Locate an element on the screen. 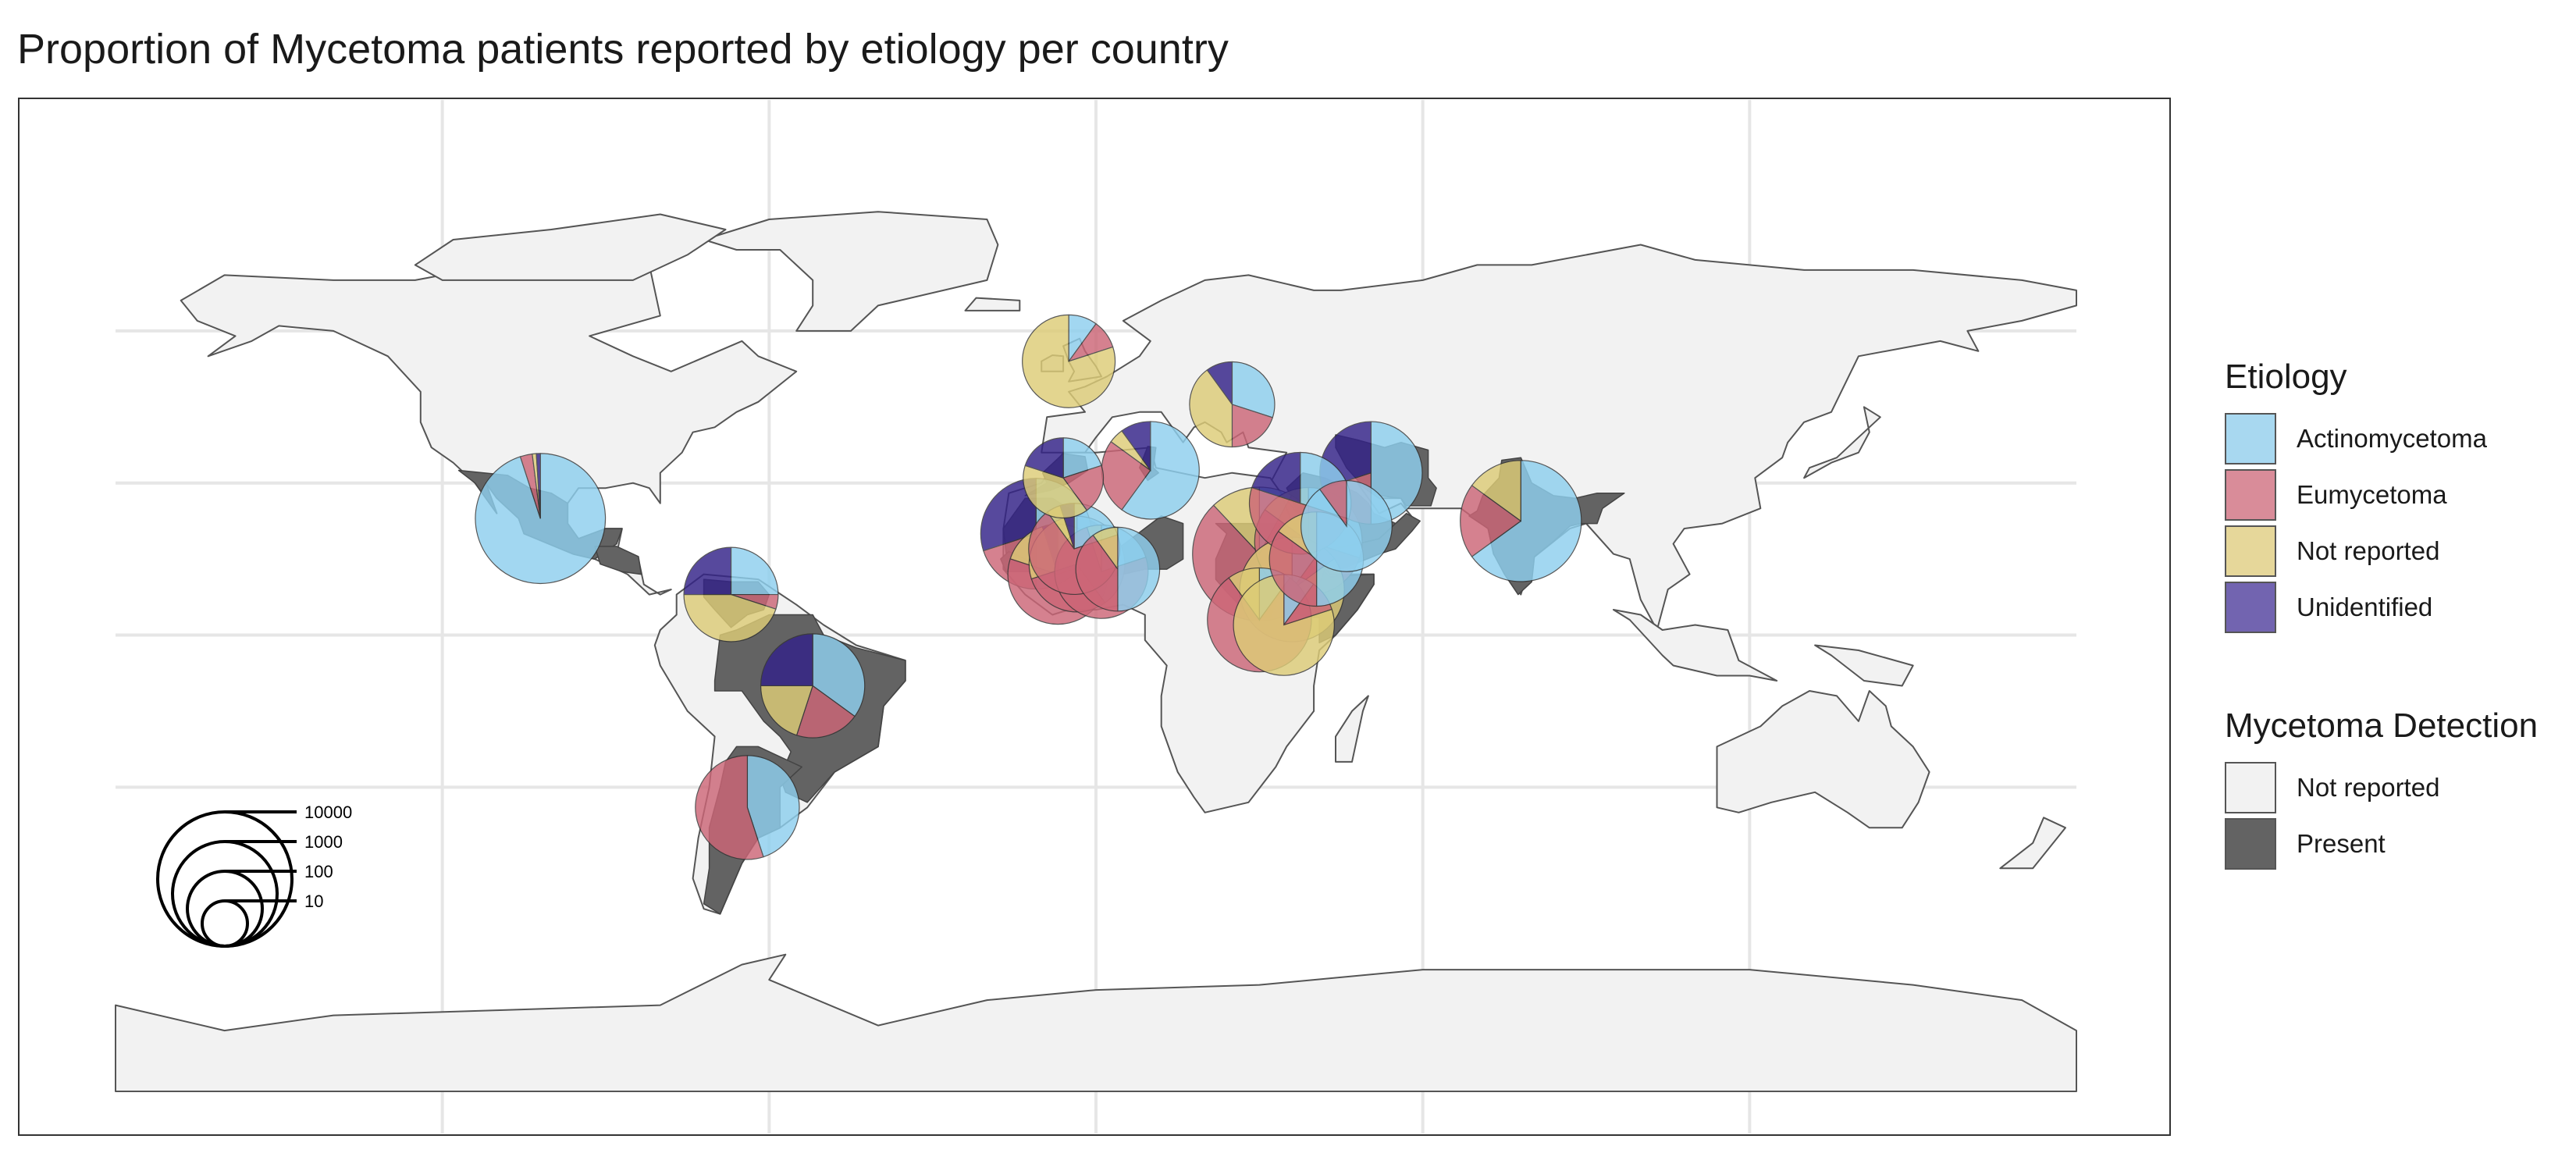 The height and width of the screenshot is (1171, 2576). present-central-america is located at coordinates (618, 560).